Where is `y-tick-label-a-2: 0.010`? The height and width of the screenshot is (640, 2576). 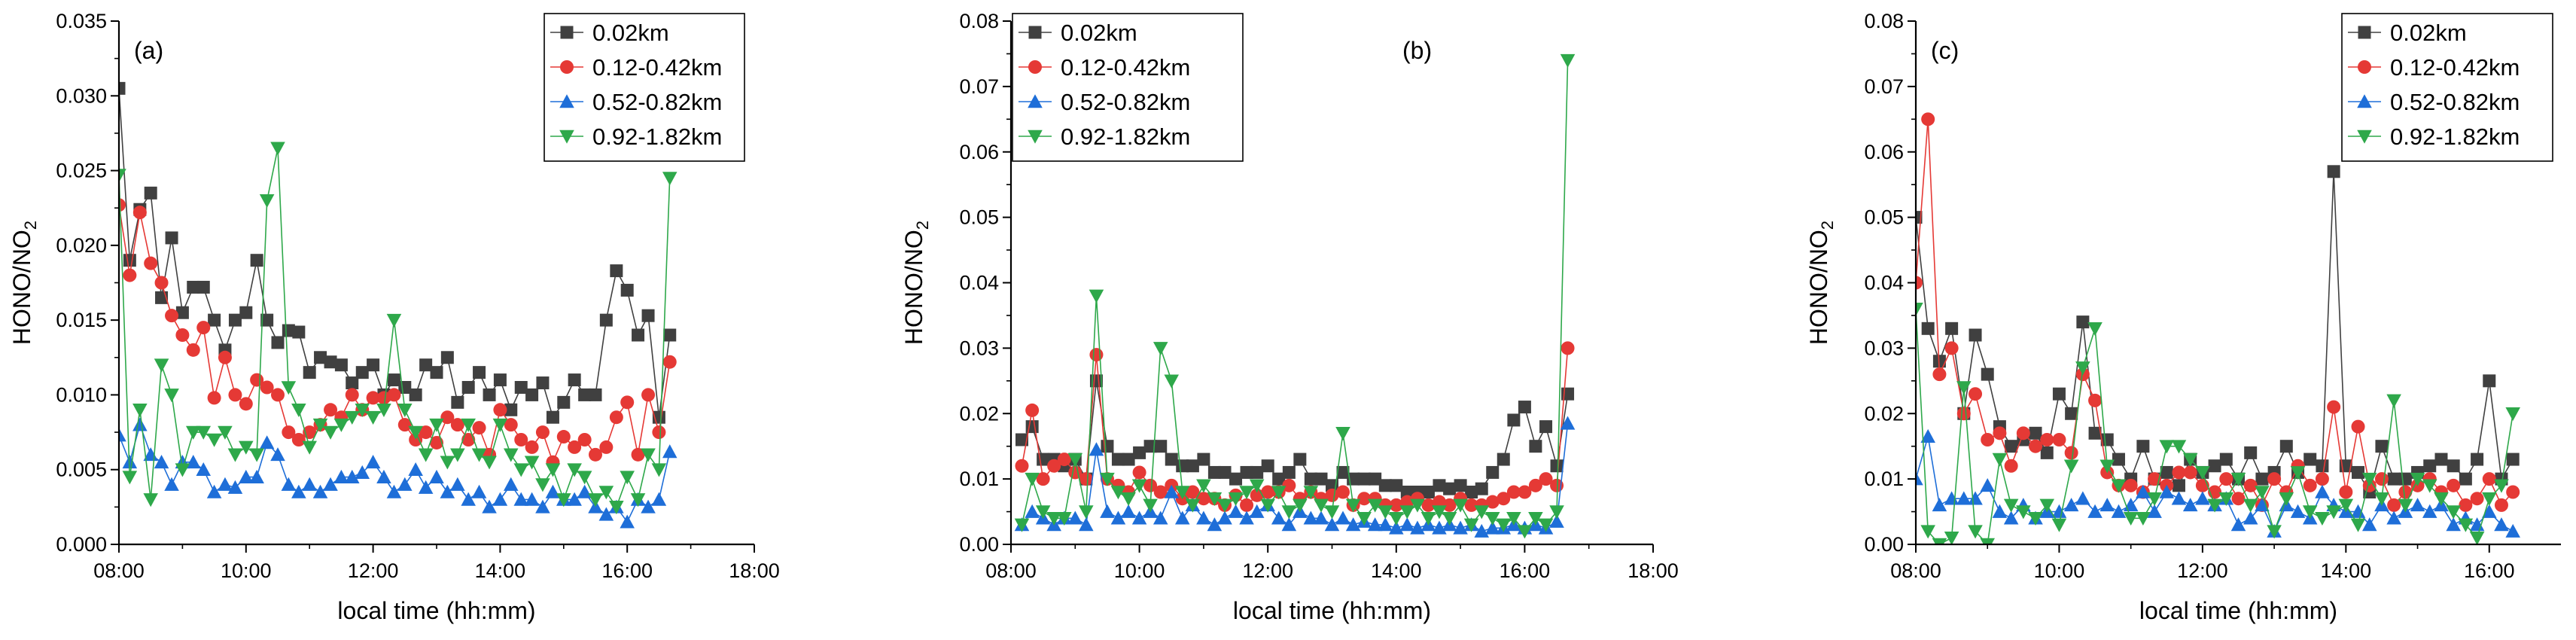
y-tick-label-a-2: 0.010 is located at coordinates (82, 394).